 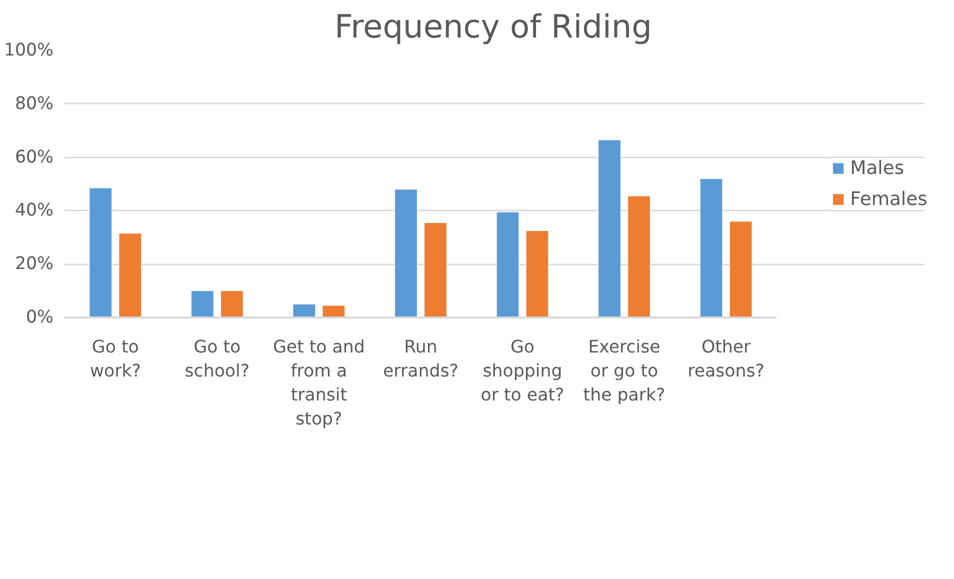 I want to click on y-tick-label: 80%, so click(x=34, y=104).